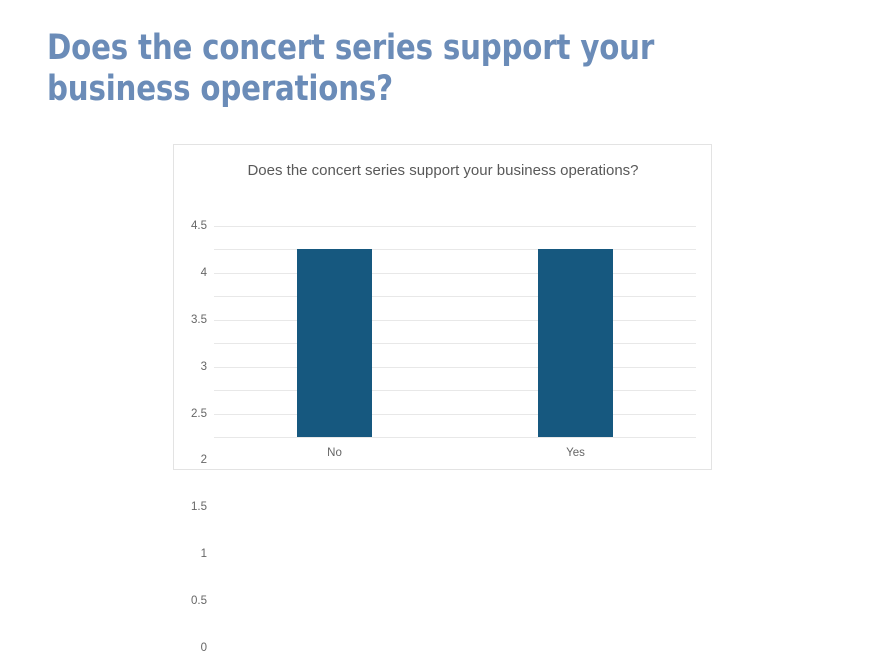 The height and width of the screenshot is (654, 887). I want to click on gridline: 1, so click(448, 475).